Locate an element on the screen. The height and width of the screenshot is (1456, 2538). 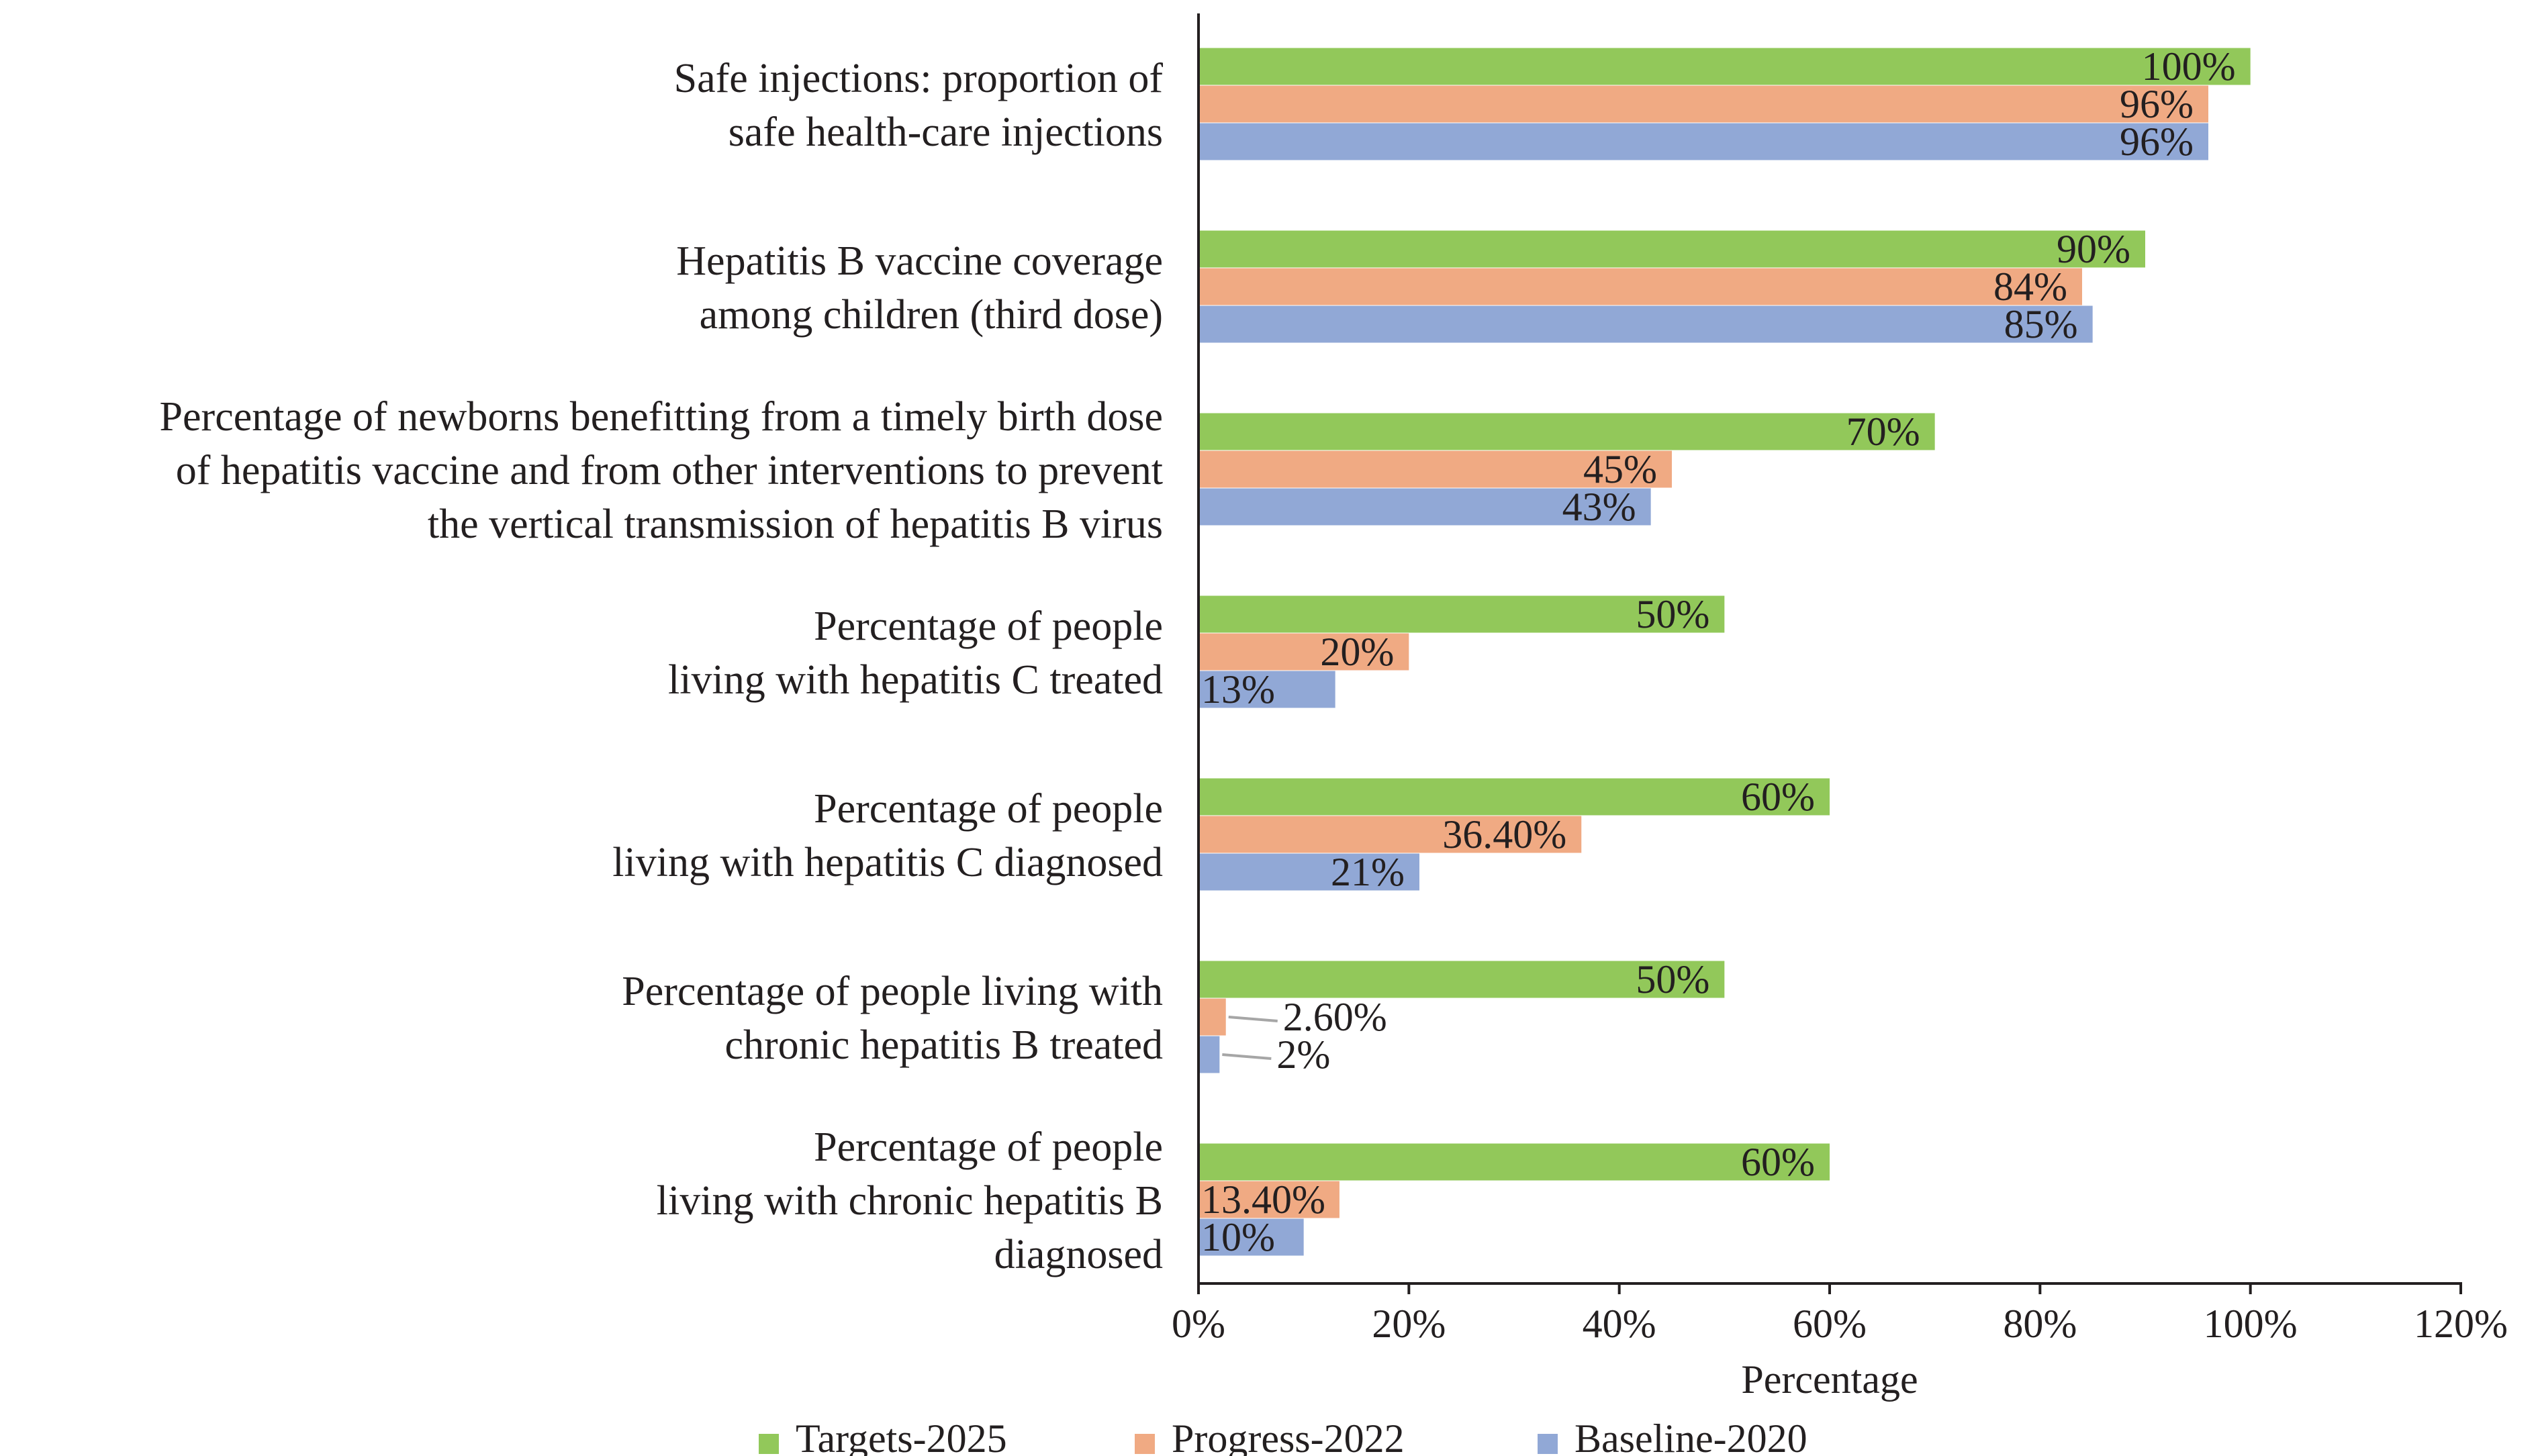
data-label-2-4: 20% is located at coordinates (1357, 652).